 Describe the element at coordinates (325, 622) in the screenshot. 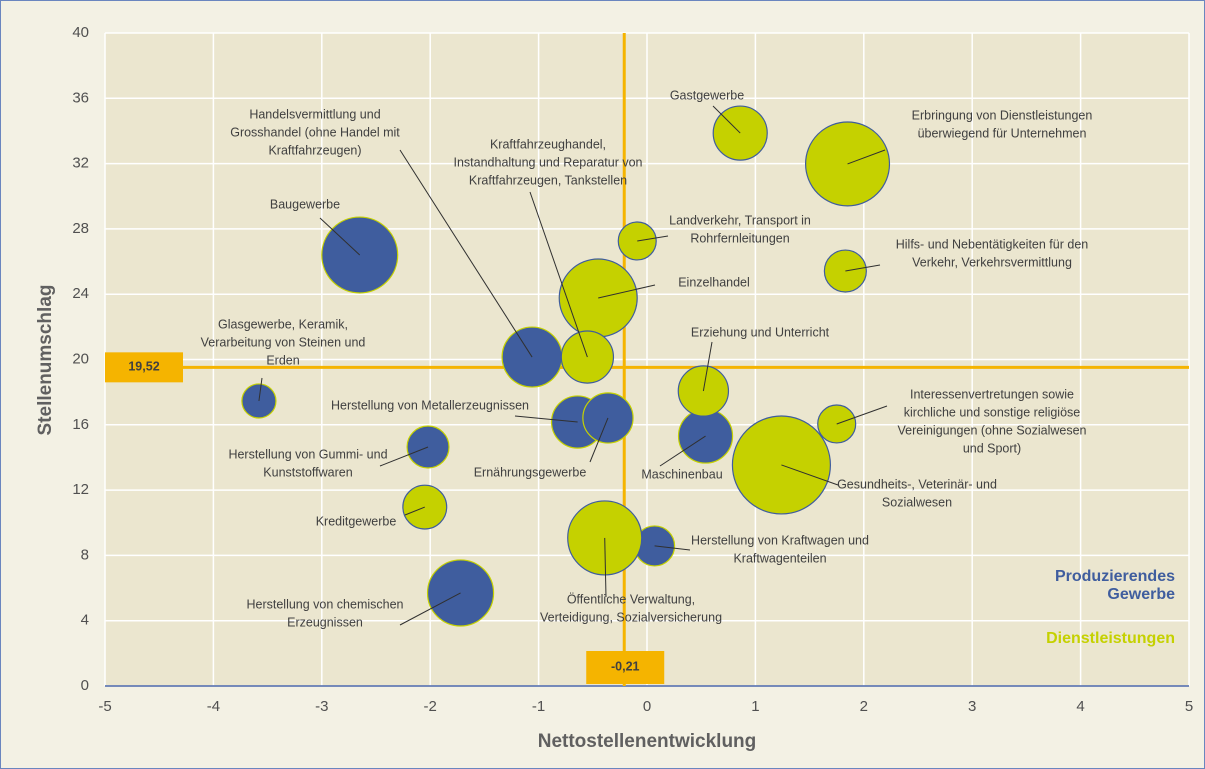

I see `bubble-label: Erzeugnissen` at that location.